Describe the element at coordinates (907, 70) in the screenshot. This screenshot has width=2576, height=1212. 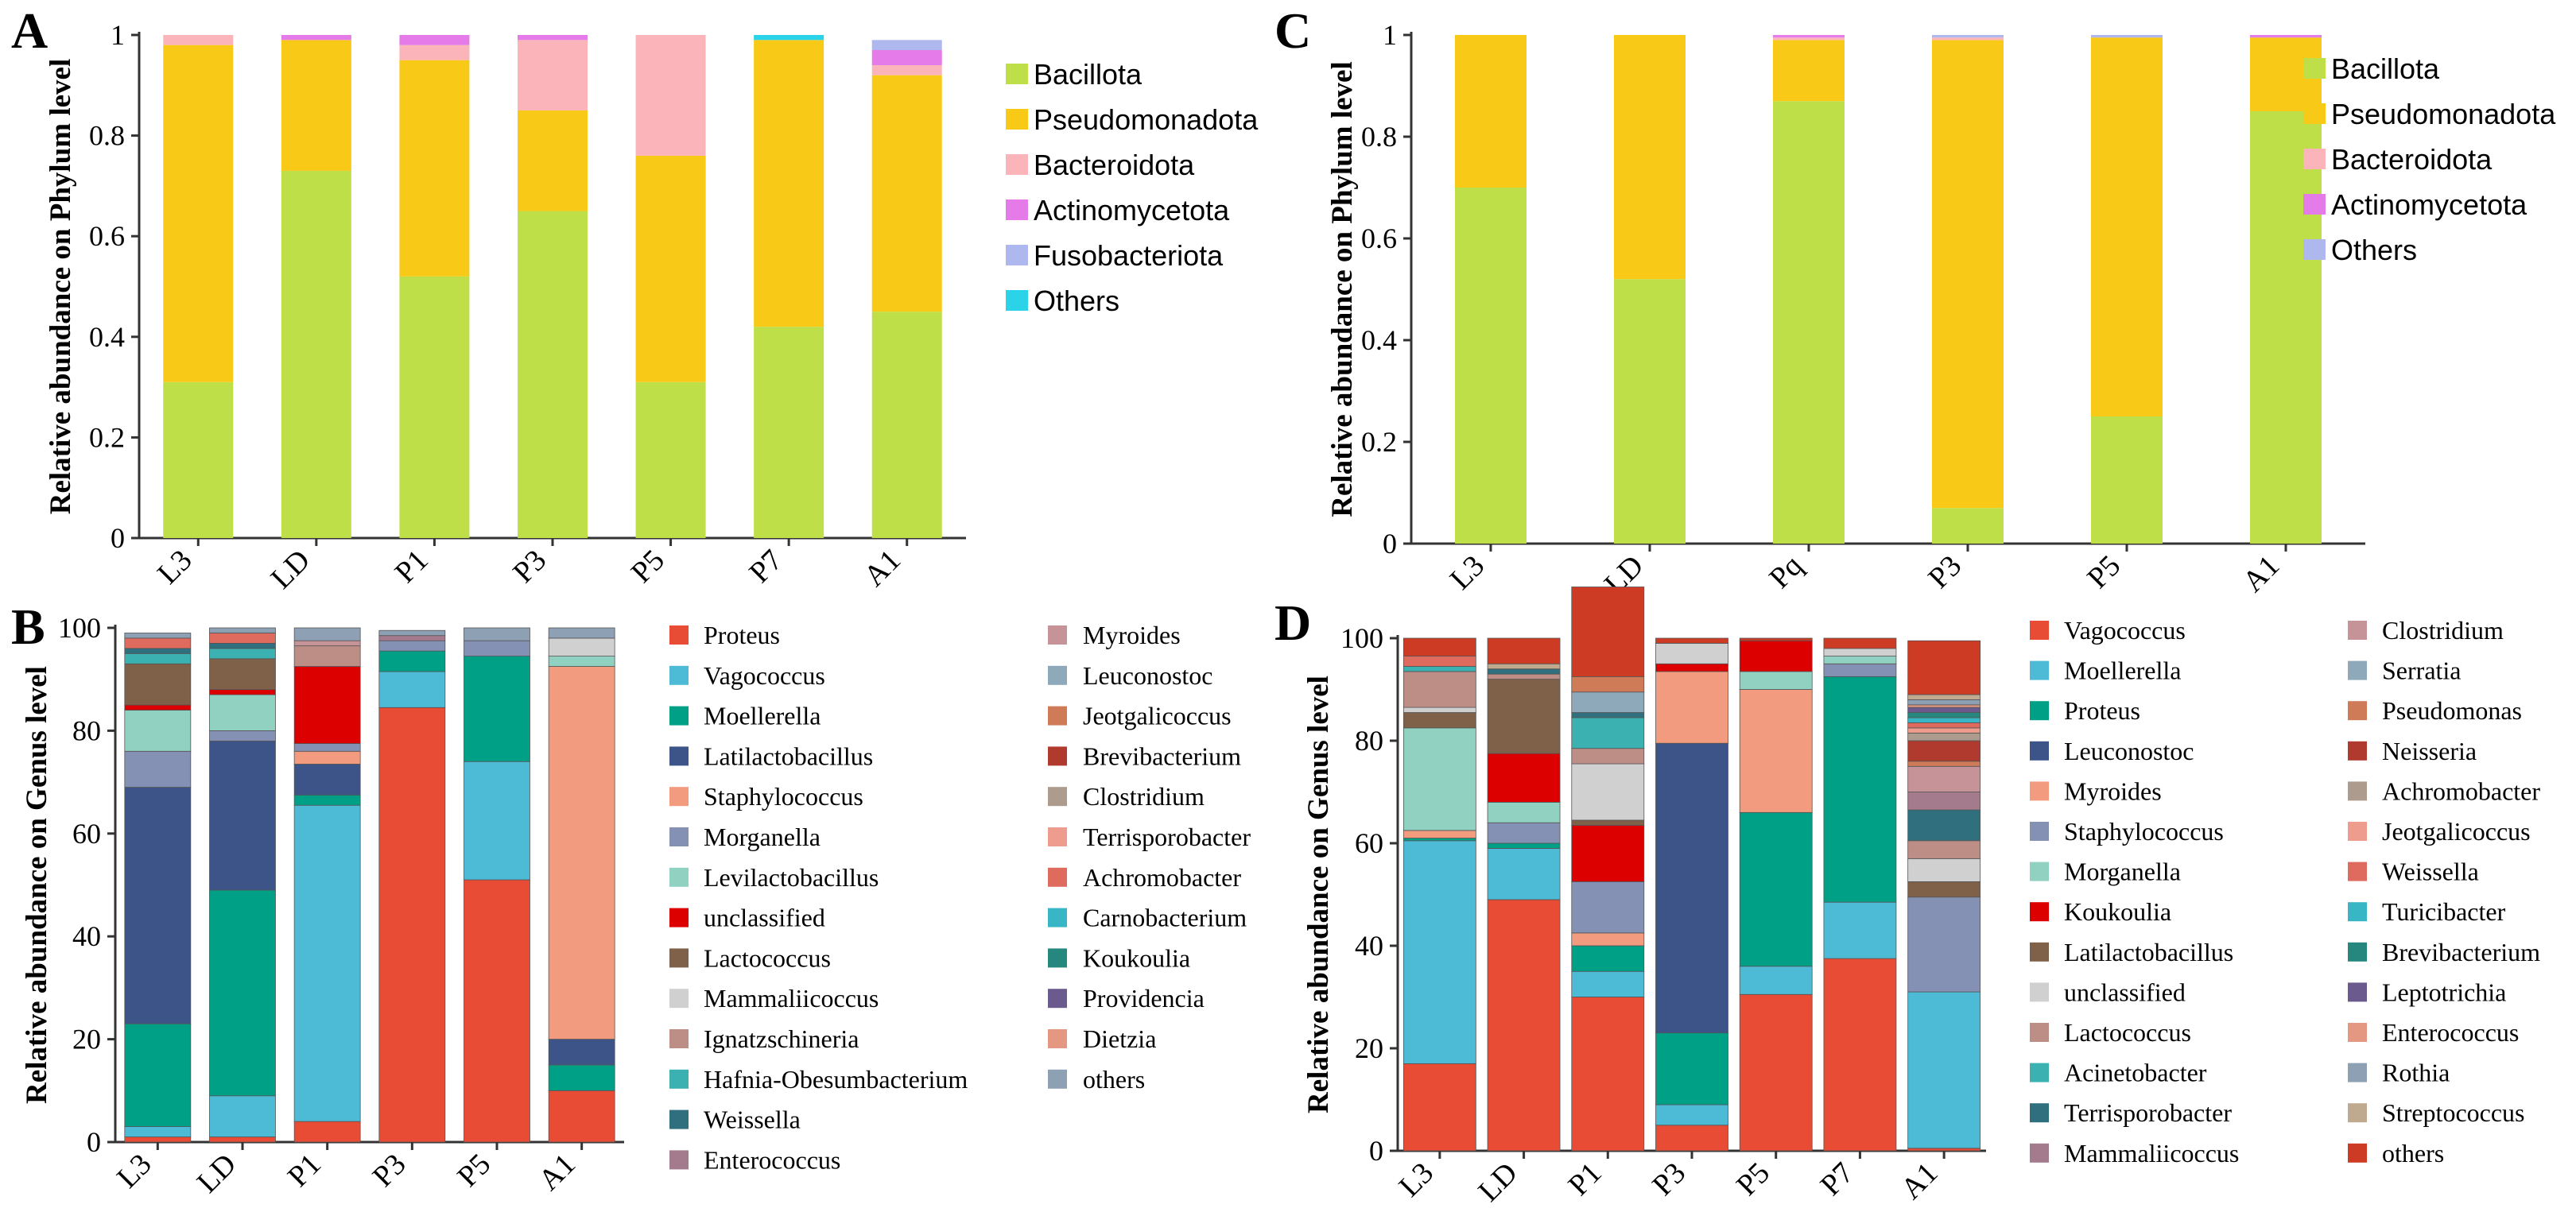
I see `bar-segment-a1-bacteroidota` at that location.